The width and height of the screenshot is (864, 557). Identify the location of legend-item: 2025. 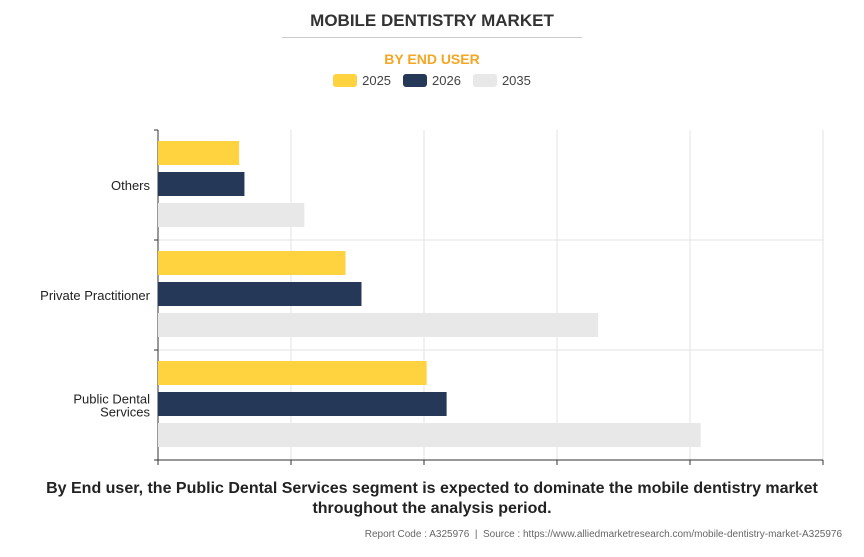
(362, 80).